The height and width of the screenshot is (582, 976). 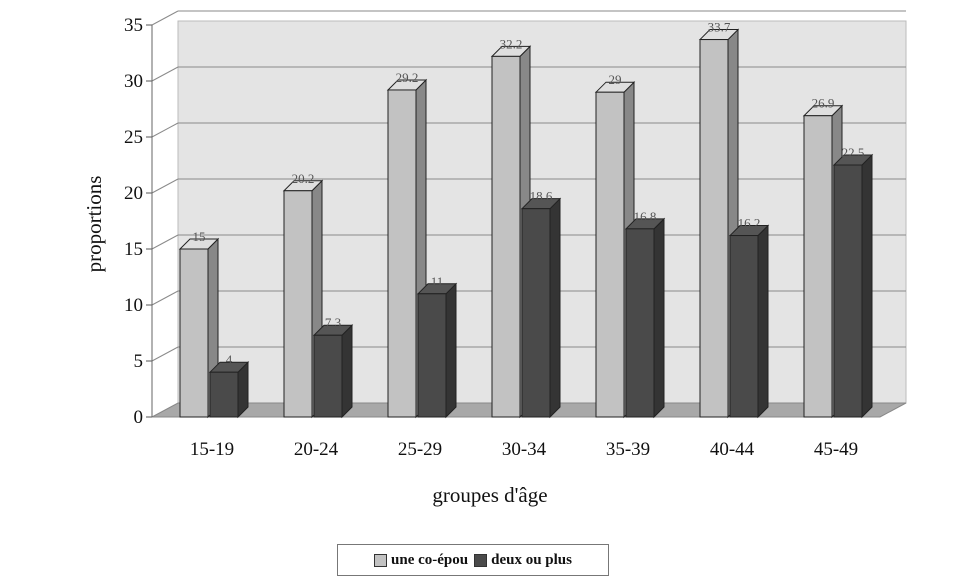 I want to click on x-tick-label: 20-24, so click(x=316, y=449).